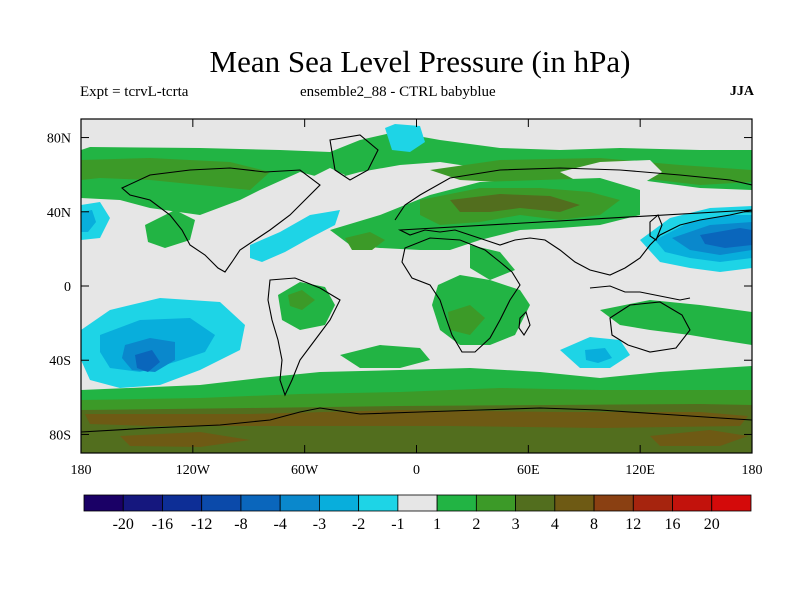 The width and height of the screenshot is (800, 600). I want to click on colorbar-label: -4, so click(280, 524).